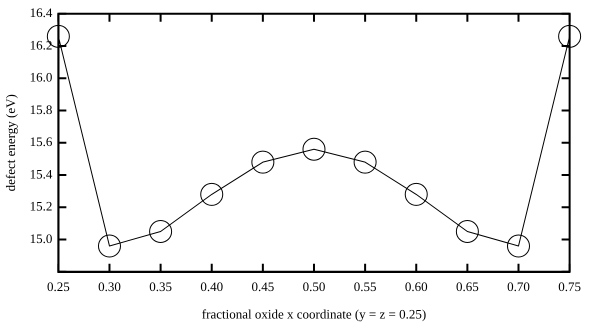  I want to click on x-tick-label: 0.75, so click(569, 286).